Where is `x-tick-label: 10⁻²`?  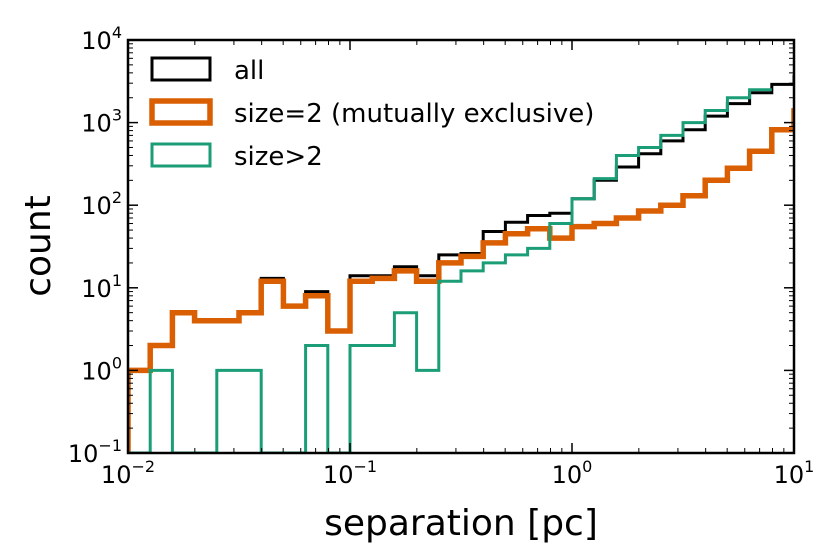
x-tick-label: 10⁻² is located at coordinates (128, 473).